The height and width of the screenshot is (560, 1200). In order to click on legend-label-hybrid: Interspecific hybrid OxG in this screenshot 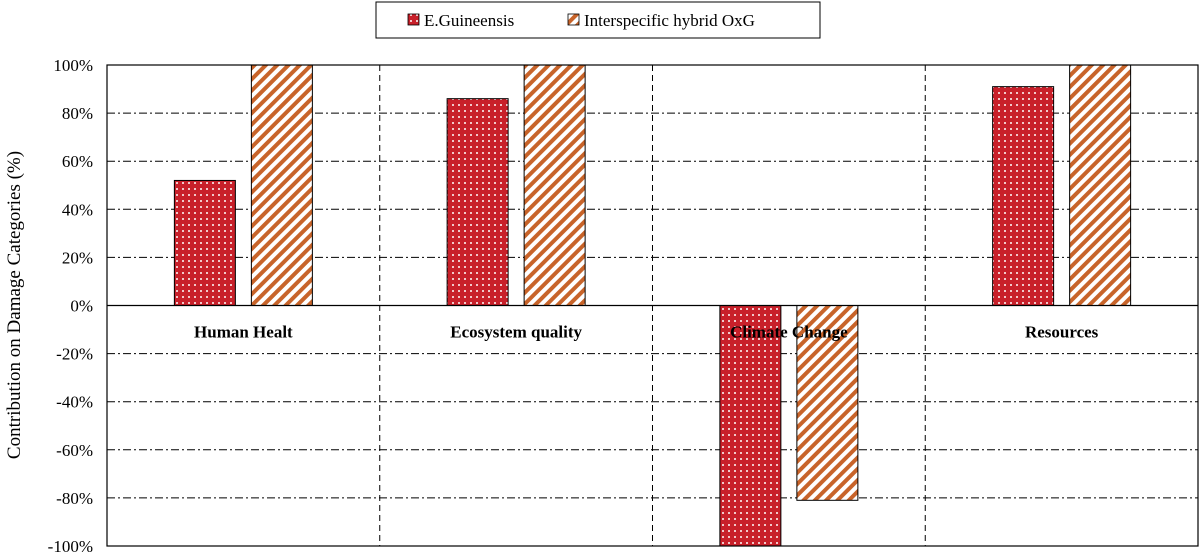, I will do `click(669, 20)`.